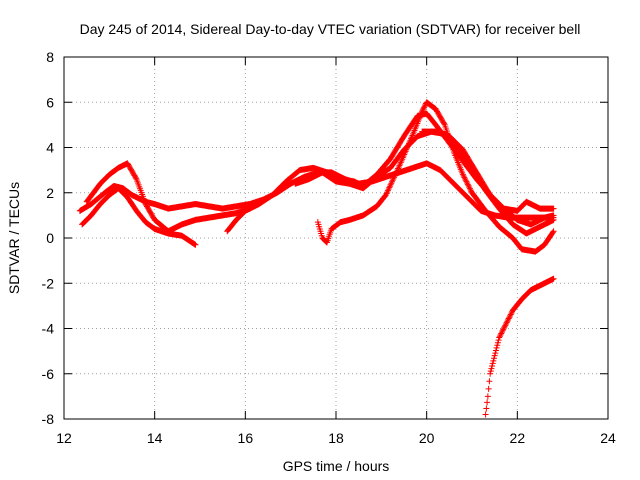  What do you see at coordinates (336, 438) in the screenshot?
I see `x-tick-label: 18` at bounding box center [336, 438].